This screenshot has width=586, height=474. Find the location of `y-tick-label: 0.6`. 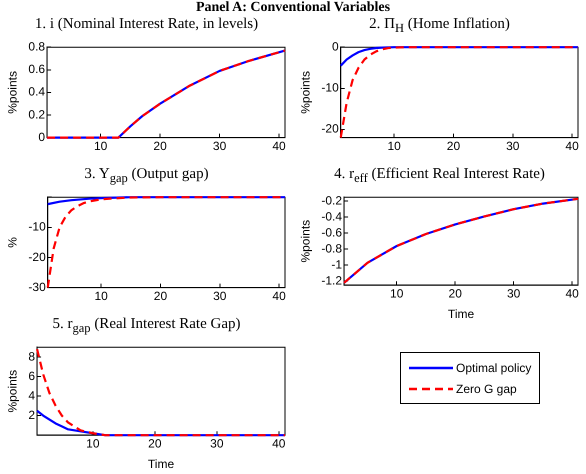

y-tick-label: 0.6 is located at coordinates (37, 69).